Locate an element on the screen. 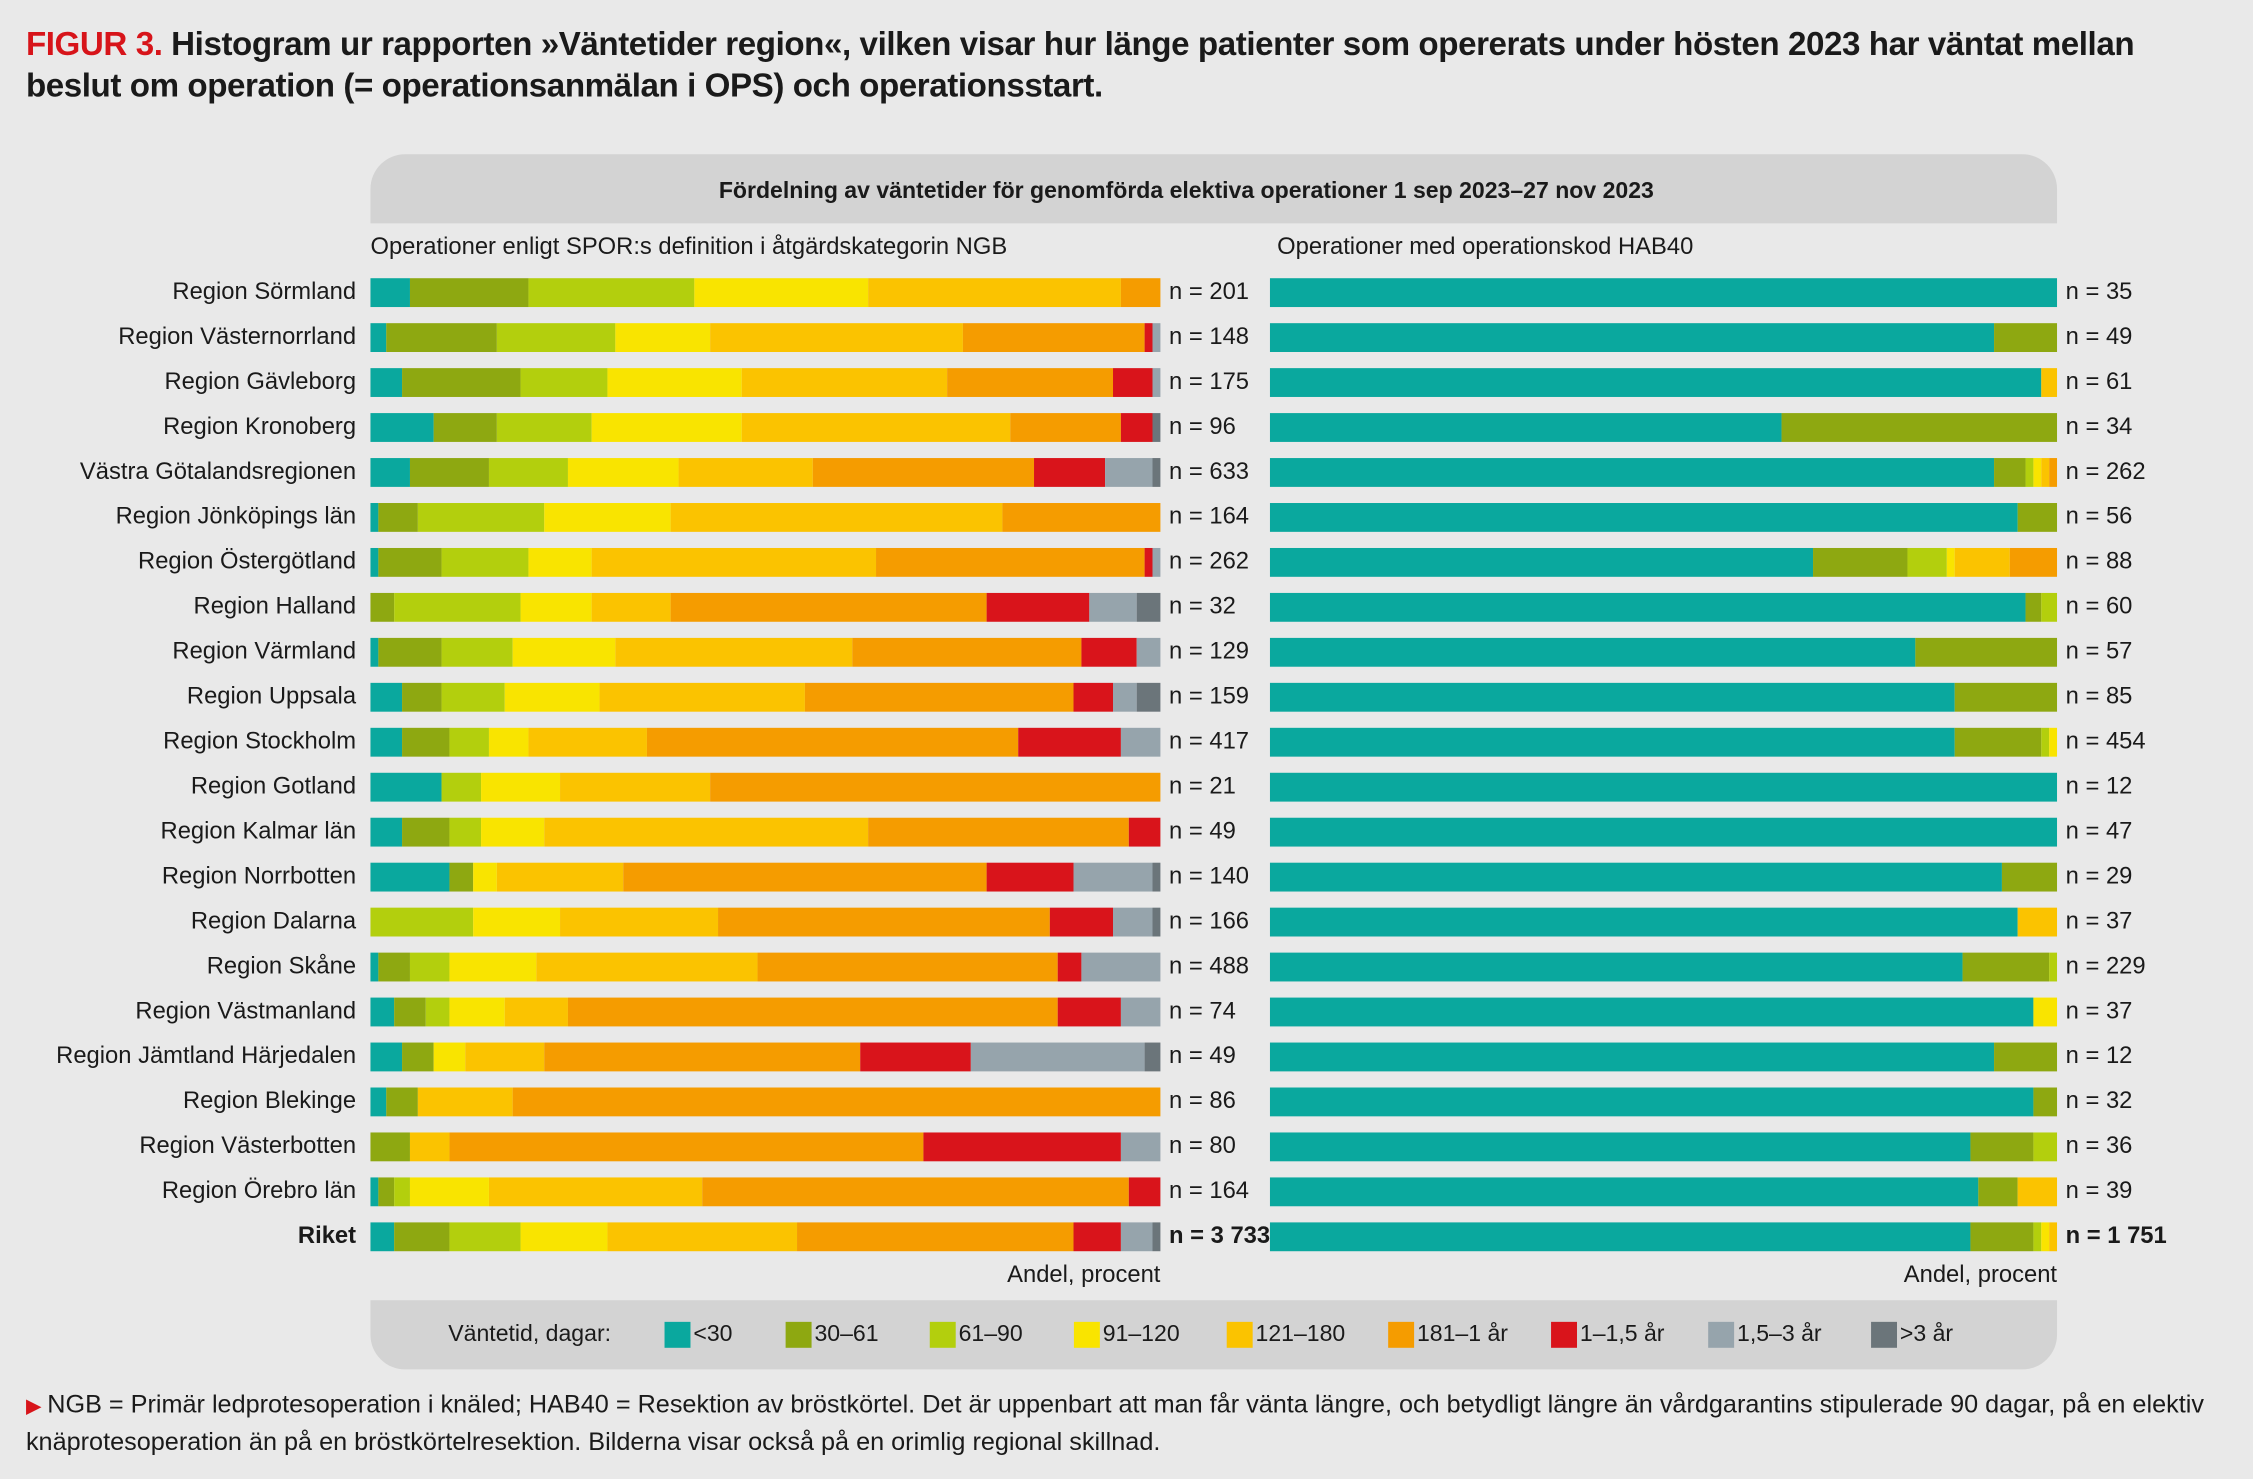  category-label: Västra Götalandsregionen is located at coordinates (218, 471).